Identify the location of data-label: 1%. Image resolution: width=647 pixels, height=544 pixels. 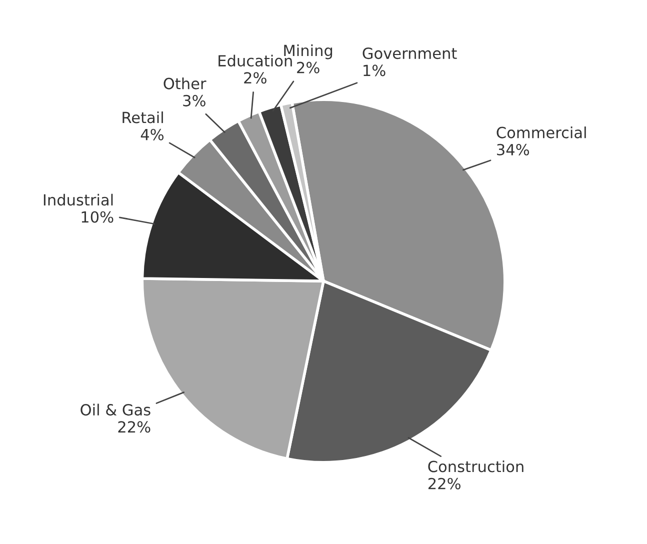
(375, 70).